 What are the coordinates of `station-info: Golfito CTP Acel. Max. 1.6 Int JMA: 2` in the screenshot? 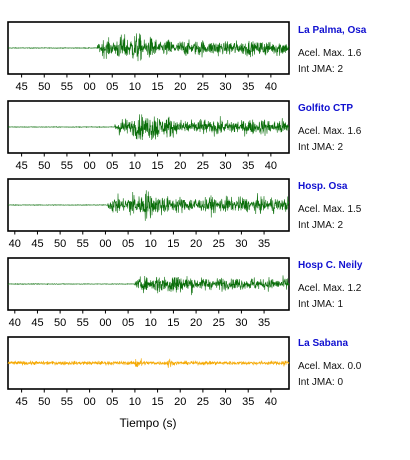 It's located at (353, 128).